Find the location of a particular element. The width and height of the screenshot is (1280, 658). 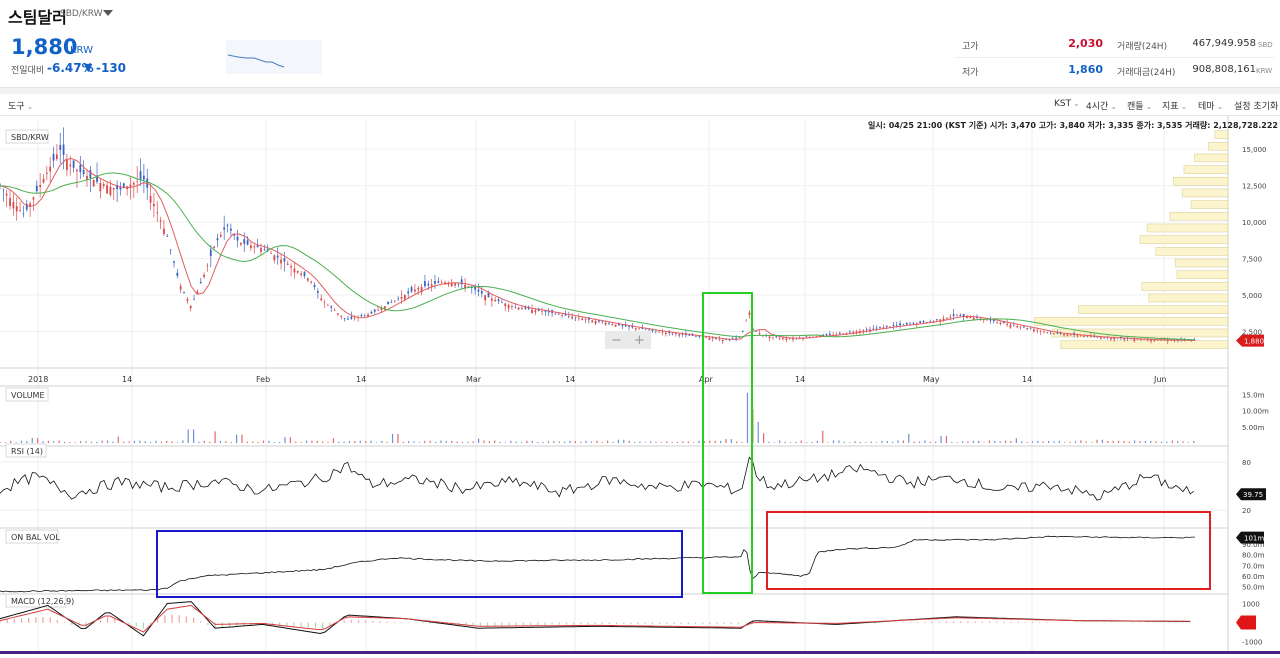

coin-name: 스팀달러 is located at coordinates (37, 16).